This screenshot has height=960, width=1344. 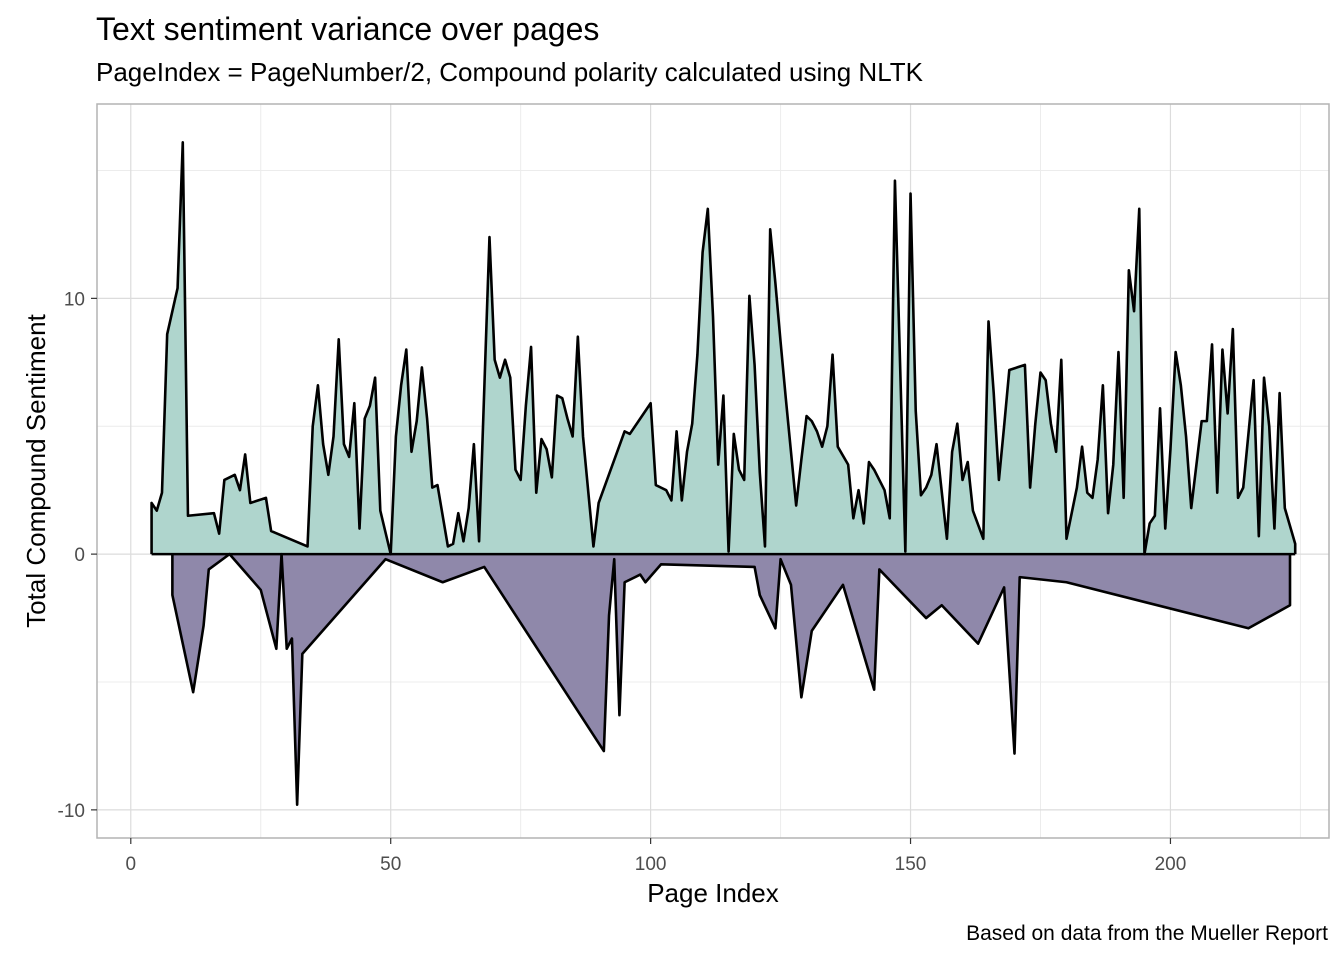 I want to click on x-axis-ticks: 0 50 100 150 200, so click(x=655, y=856).